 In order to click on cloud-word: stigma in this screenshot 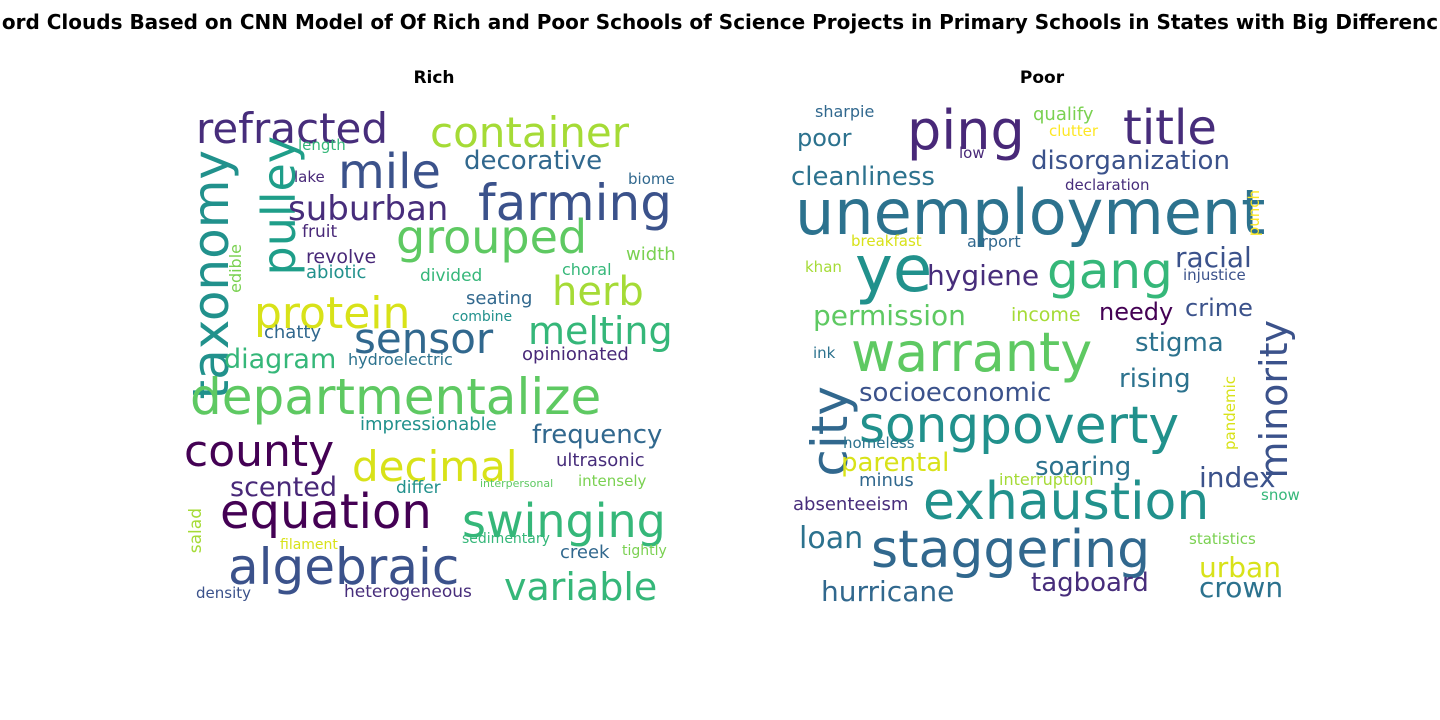, I will do `click(1179, 343)`.